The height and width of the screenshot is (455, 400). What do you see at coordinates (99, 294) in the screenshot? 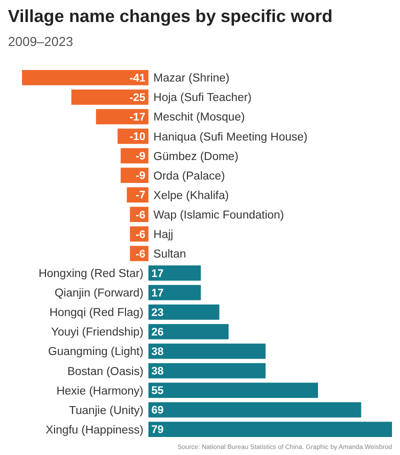
I see `y-tick-label: Qianjin (Forward)` at bounding box center [99, 294].